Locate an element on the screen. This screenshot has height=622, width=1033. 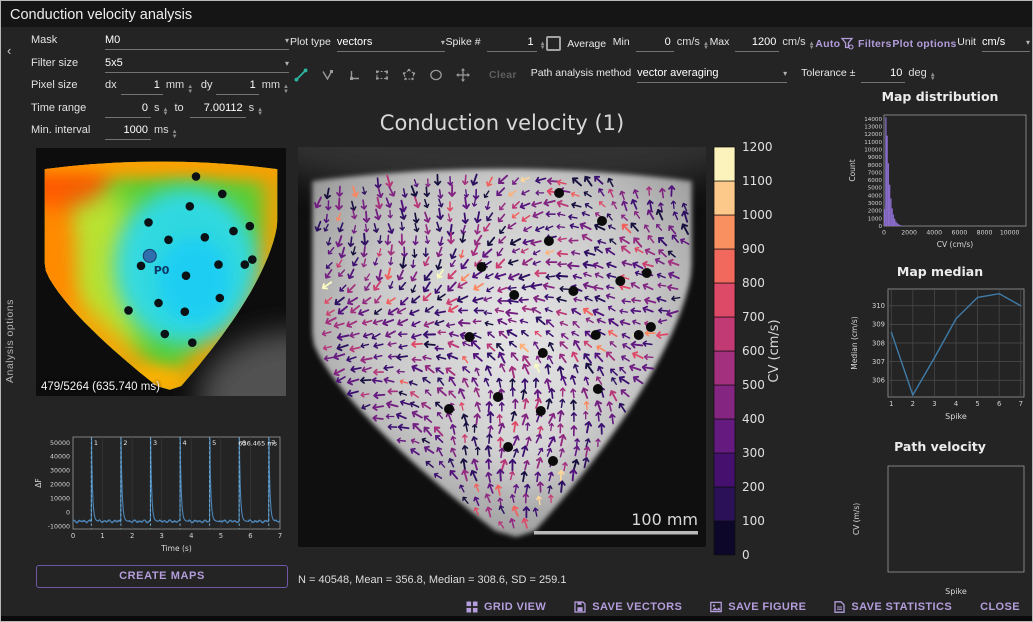
unit-label: Unit is located at coordinates (966, 41).